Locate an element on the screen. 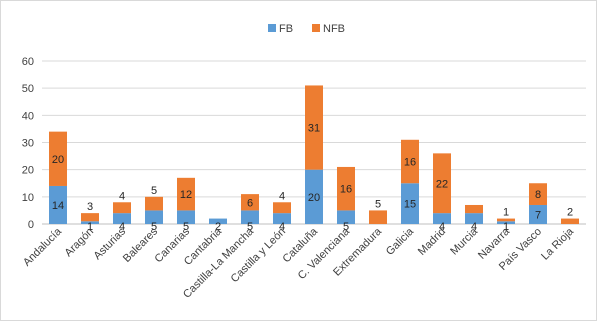  legend-label: NFB is located at coordinates (334, 29).